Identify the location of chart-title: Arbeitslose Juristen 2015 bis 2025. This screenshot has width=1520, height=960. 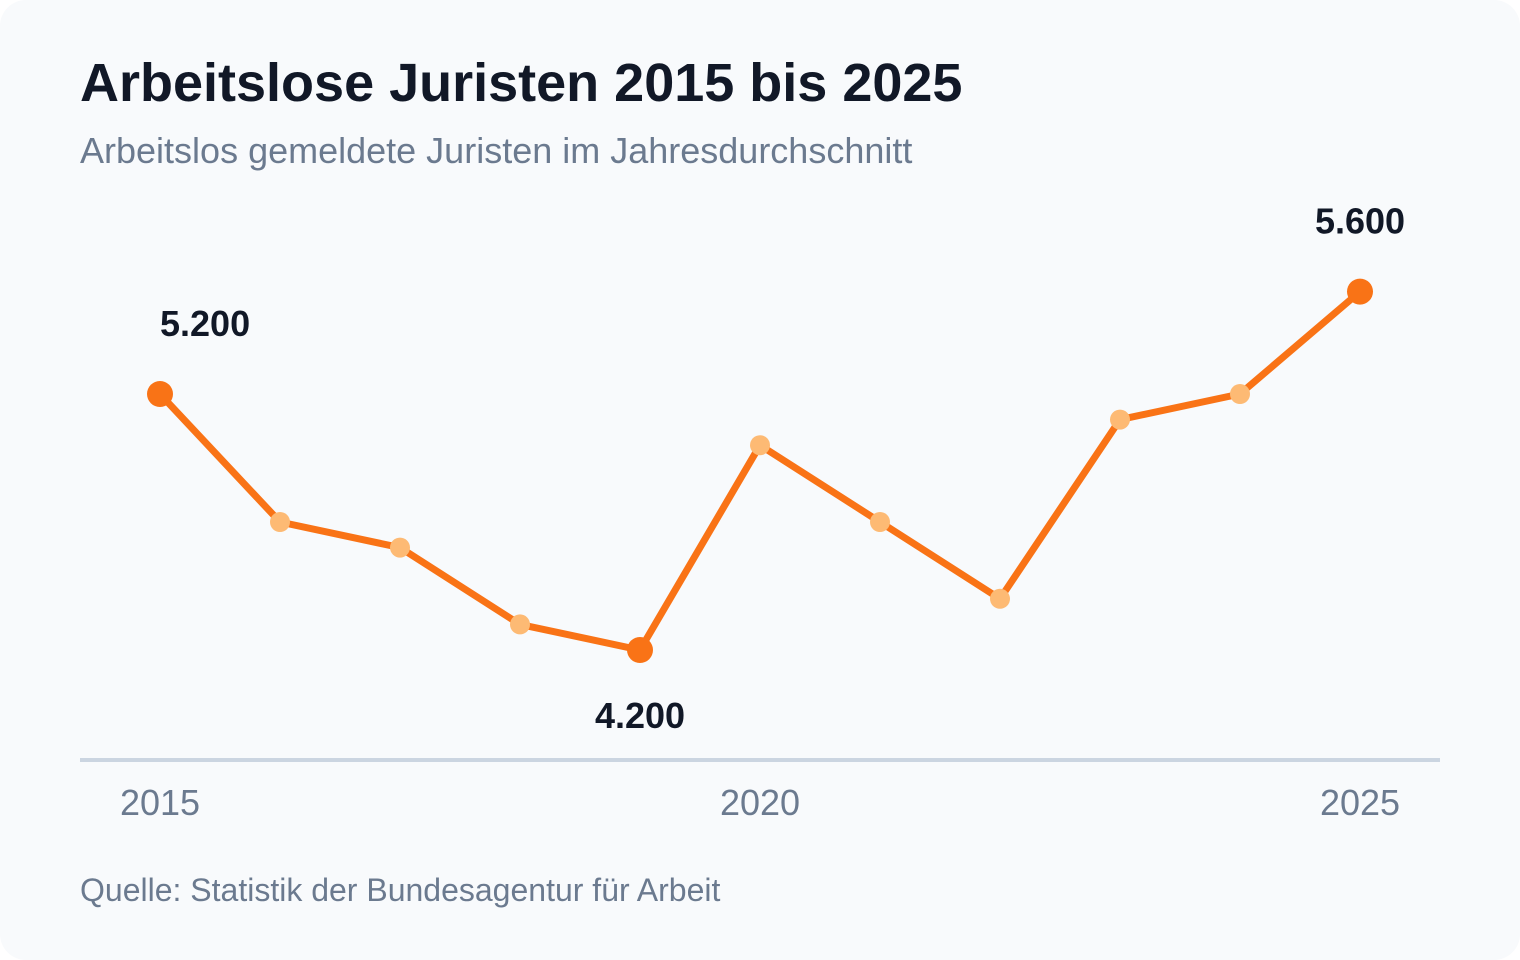
(521, 83).